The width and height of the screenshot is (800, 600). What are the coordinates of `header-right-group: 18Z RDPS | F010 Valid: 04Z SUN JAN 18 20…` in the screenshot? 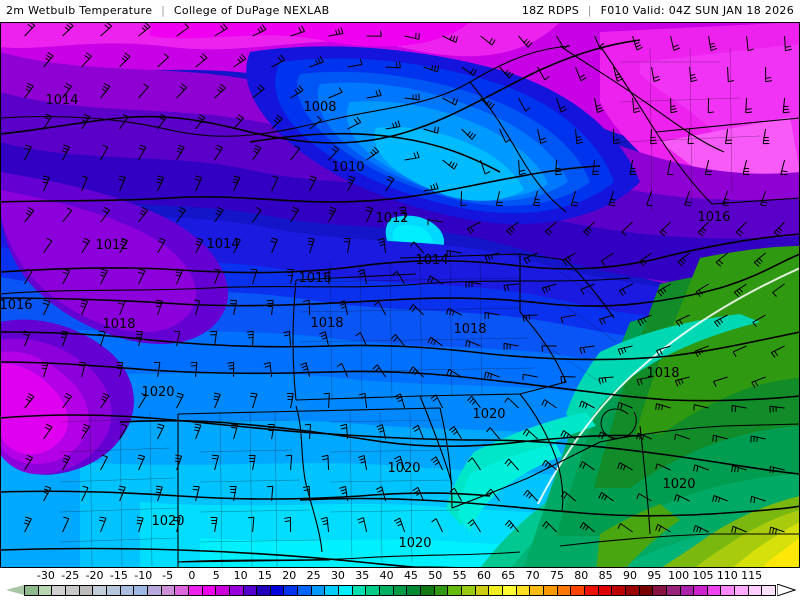 It's located at (658, 11).